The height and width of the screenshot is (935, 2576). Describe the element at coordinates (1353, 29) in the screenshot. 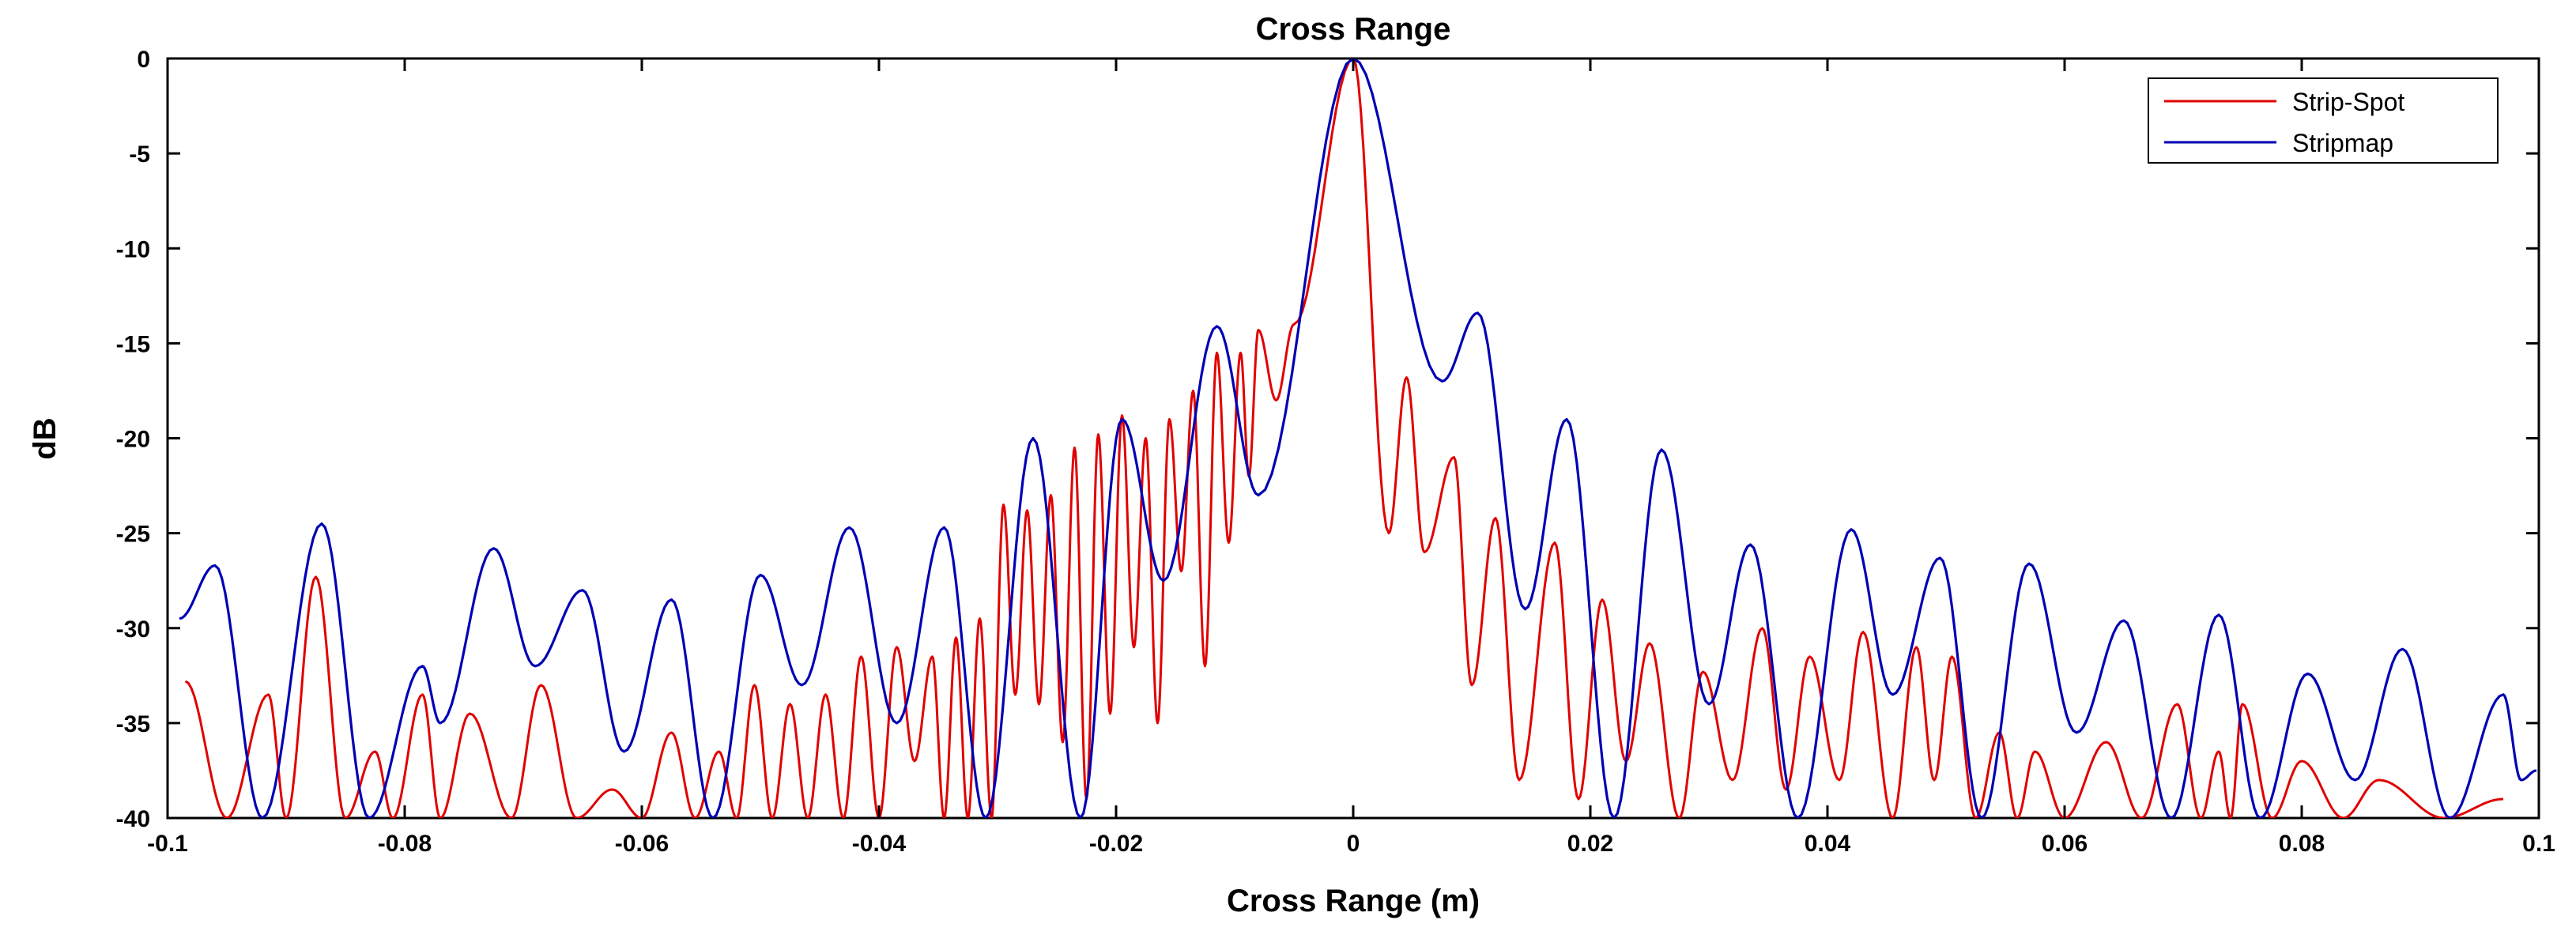

I see `chart-title: Cross Range` at that location.